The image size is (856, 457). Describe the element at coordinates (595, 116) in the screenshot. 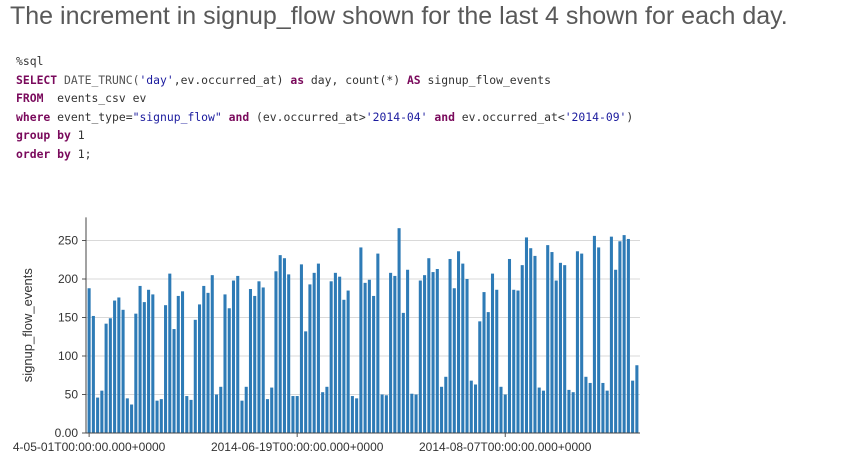

I see `sql-string: '2014-09'` at that location.